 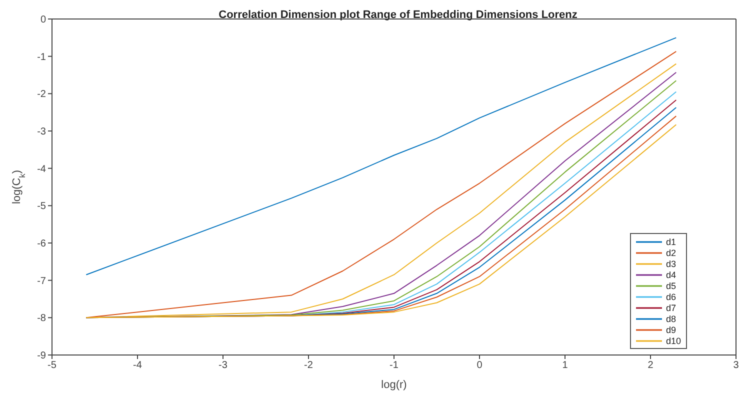 I want to click on legend-label: d2, so click(x=671, y=253).